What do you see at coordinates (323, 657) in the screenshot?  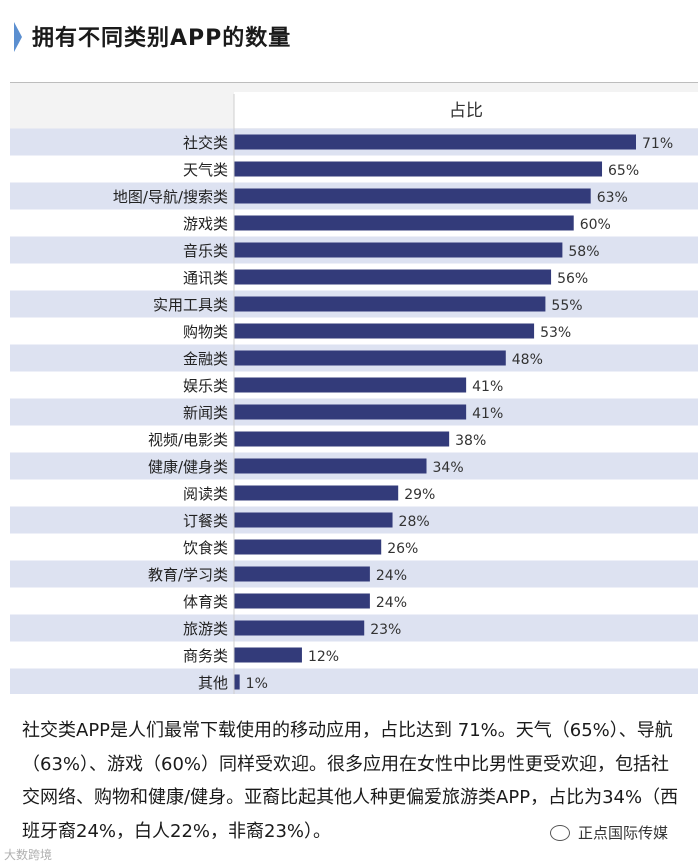 I see `data-label: 12%` at bounding box center [323, 657].